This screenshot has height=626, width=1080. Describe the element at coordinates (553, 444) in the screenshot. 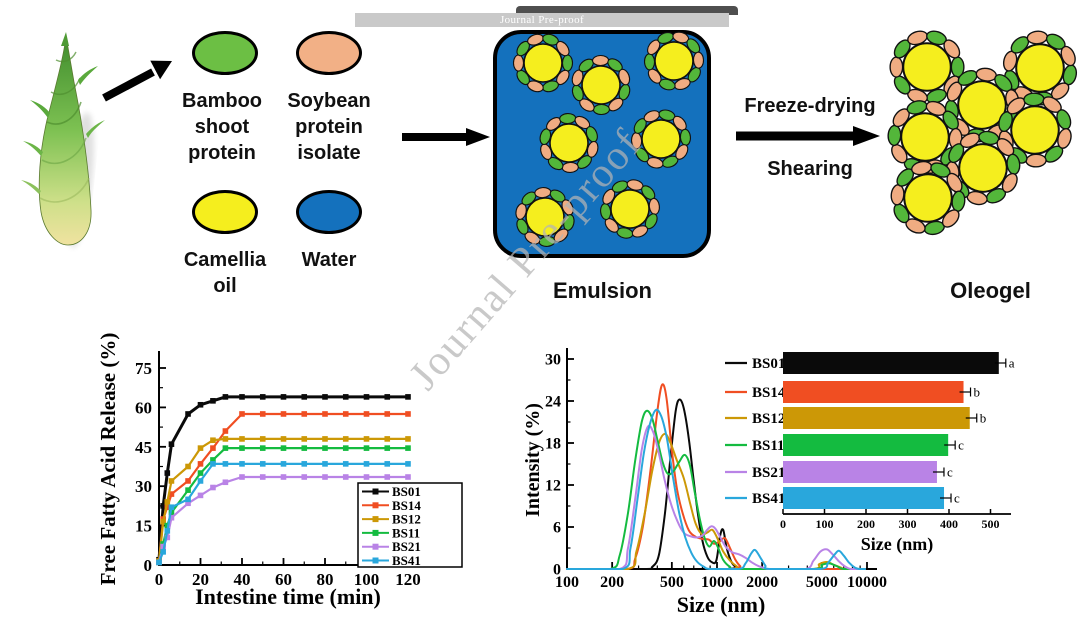

I see `svg-text: 18` at that location.